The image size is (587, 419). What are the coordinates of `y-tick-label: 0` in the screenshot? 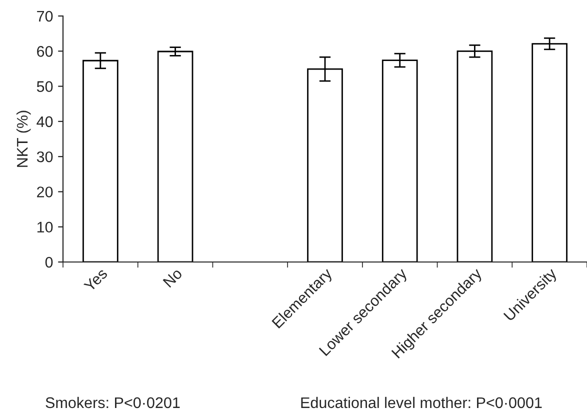 It's located at (49, 262).